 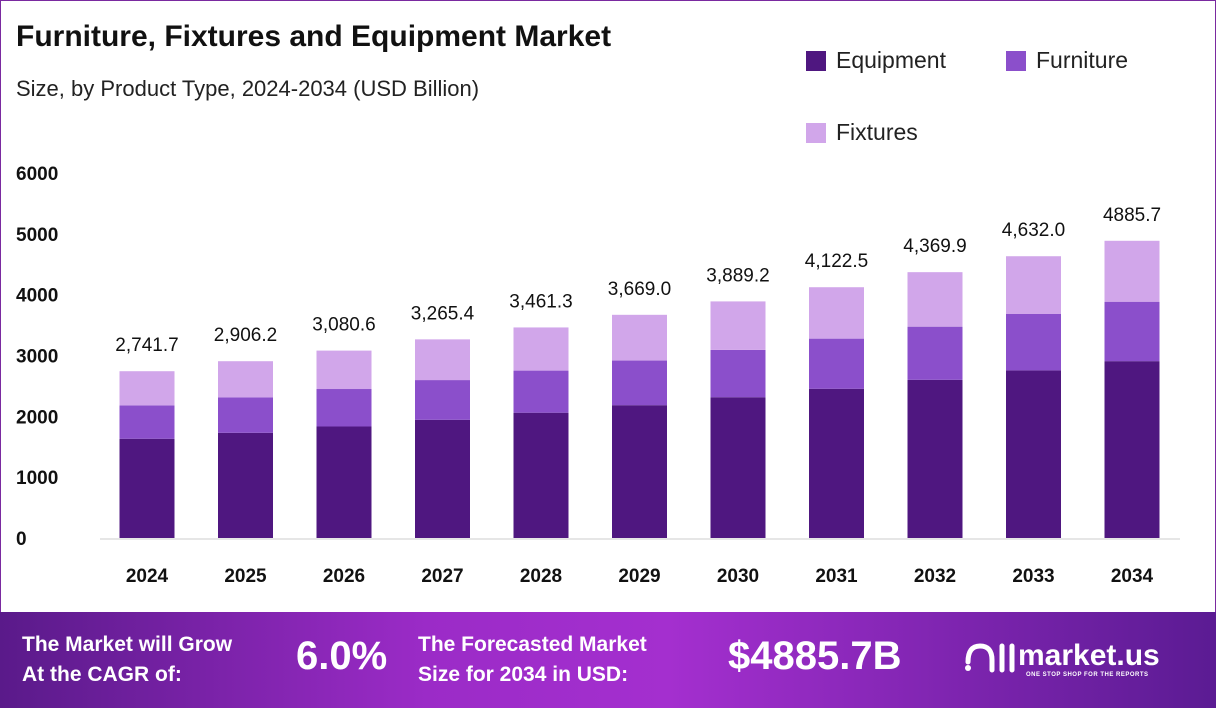 What do you see at coordinates (1082, 60) in the screenshot?
I see `legend-label: Furniture` at bounding box center [1082, 60].